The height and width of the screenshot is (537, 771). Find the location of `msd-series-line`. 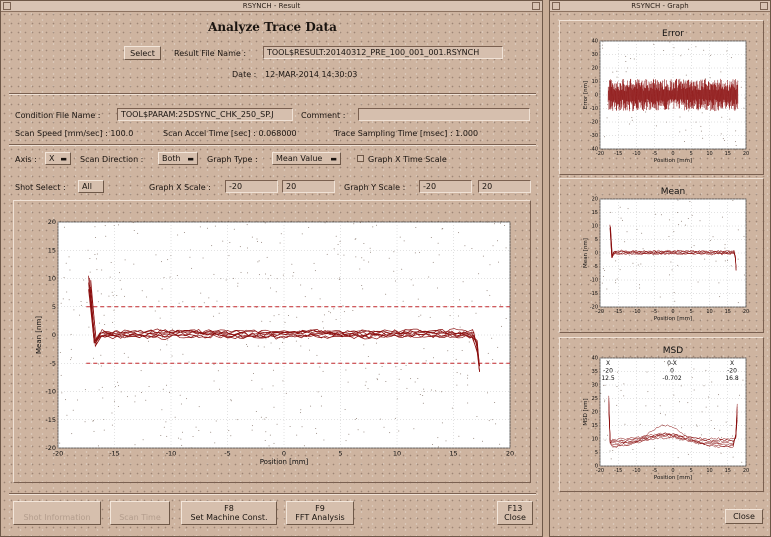

msd-series-line is located at coordinates (673, 425).